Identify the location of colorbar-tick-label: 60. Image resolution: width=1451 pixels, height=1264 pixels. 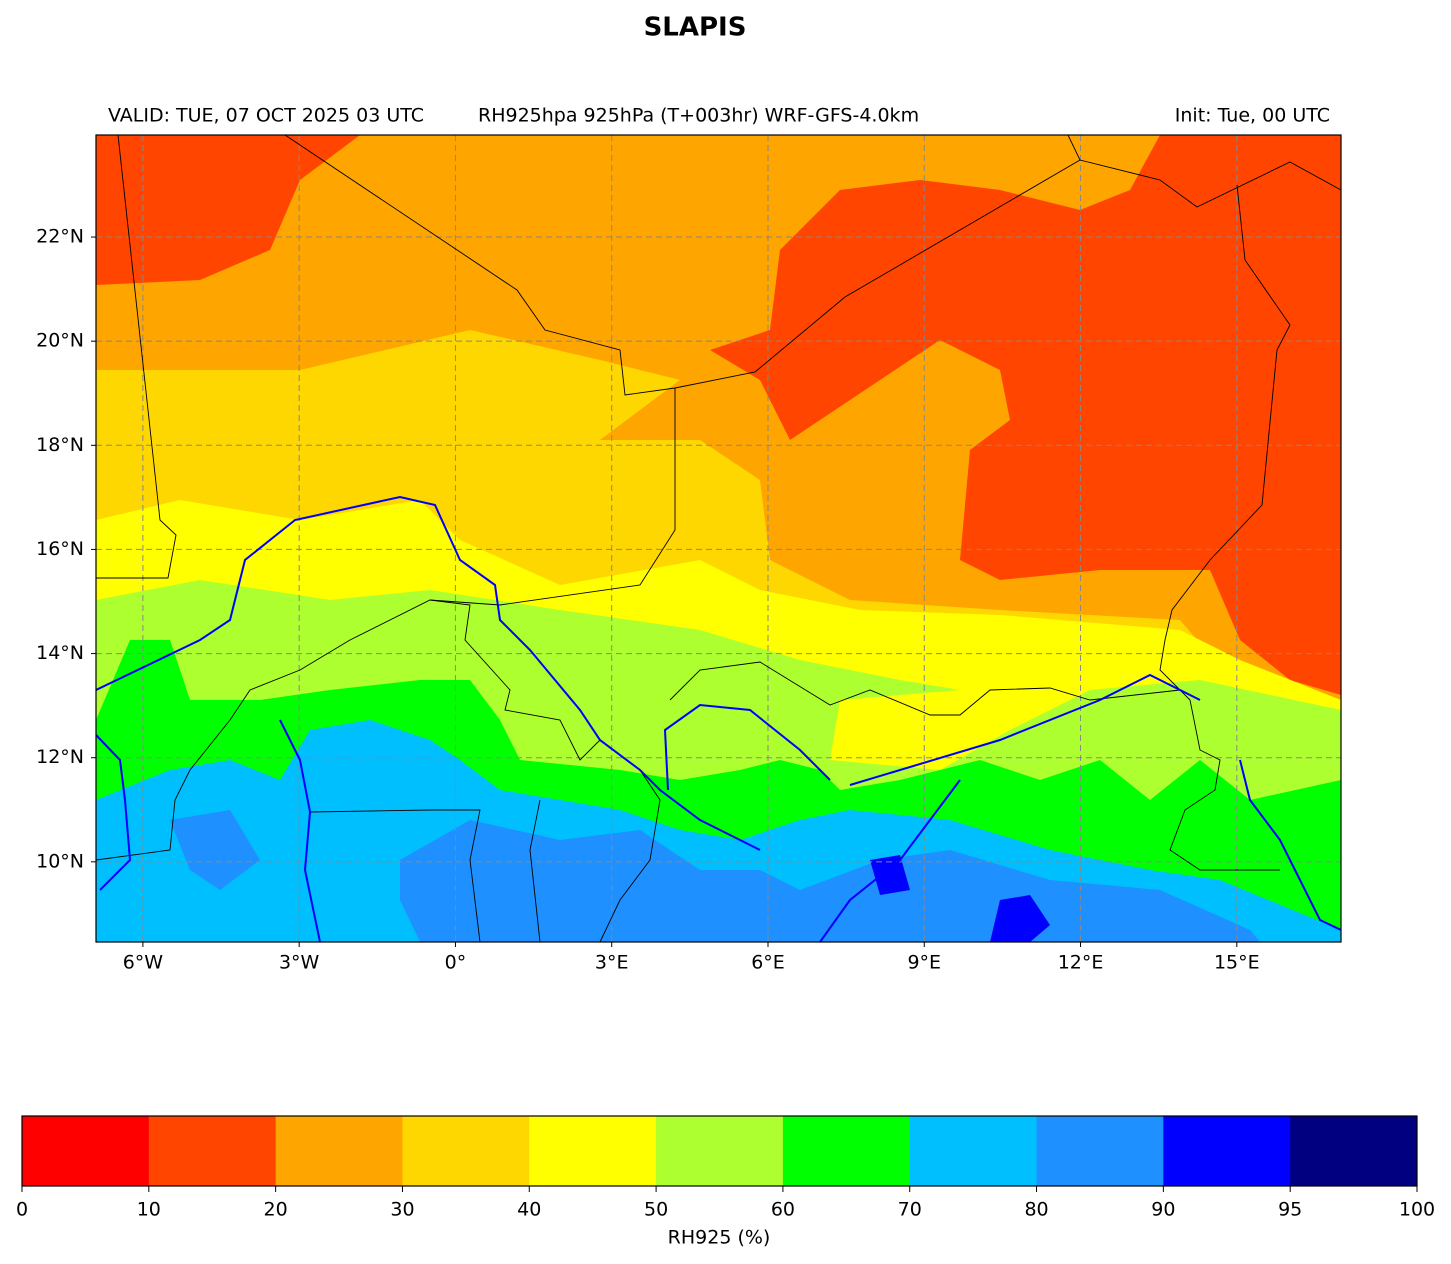
(783, 1210).